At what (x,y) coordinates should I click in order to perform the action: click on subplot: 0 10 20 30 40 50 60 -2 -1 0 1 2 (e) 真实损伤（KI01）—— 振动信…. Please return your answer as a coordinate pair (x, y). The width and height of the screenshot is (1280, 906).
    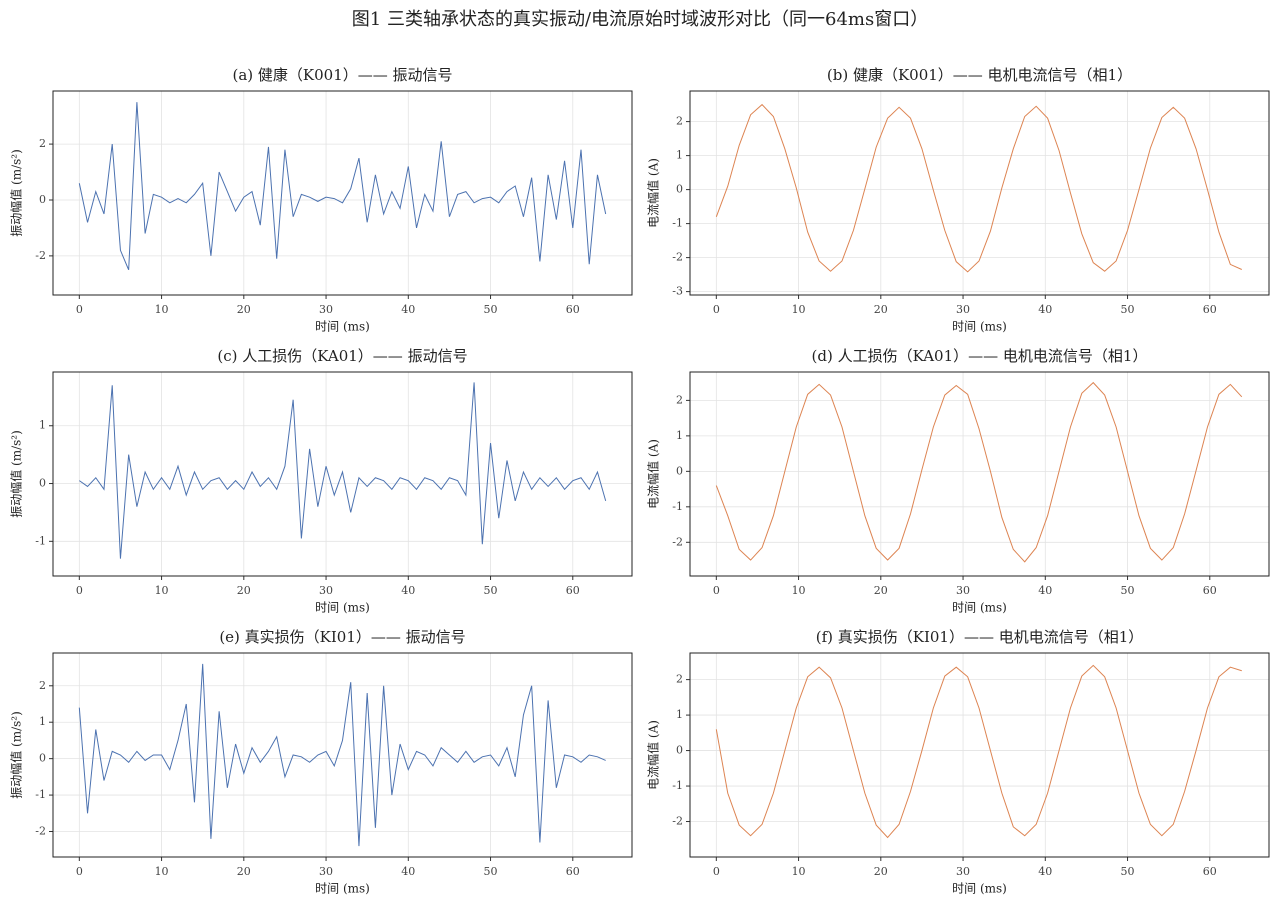
    Looking at the image, I should click on (321, 762).